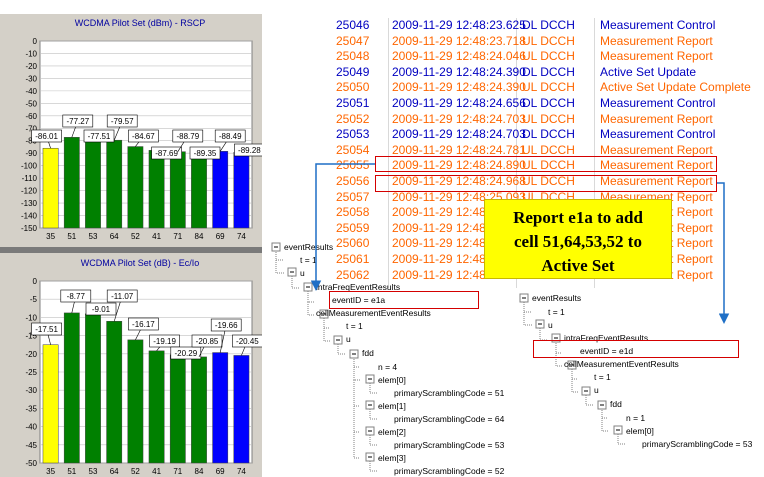 This screenshot has height=477, width=764. What do you see at coordinates (388, 367) in the screenshot?
I see `tree-node: n = 4` at bounding box center [388, 367].